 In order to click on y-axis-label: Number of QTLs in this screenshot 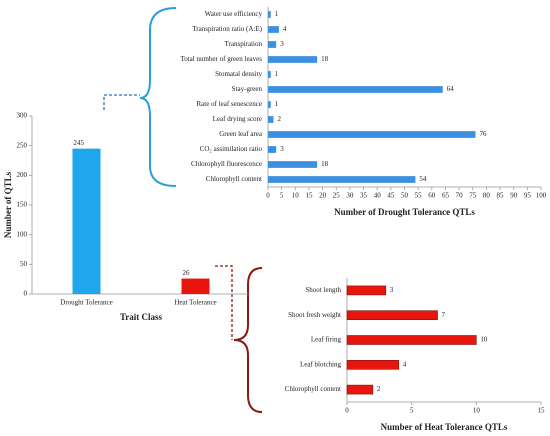, I will do `click(8, 204)`.